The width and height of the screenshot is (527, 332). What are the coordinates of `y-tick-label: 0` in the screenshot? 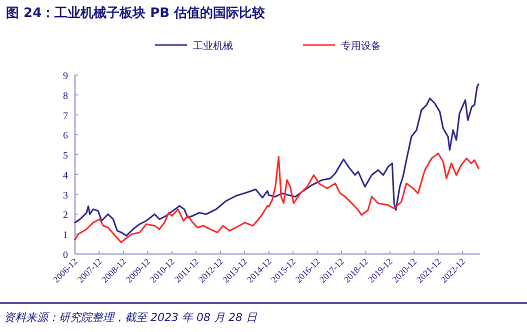 It's located at (65, 255).